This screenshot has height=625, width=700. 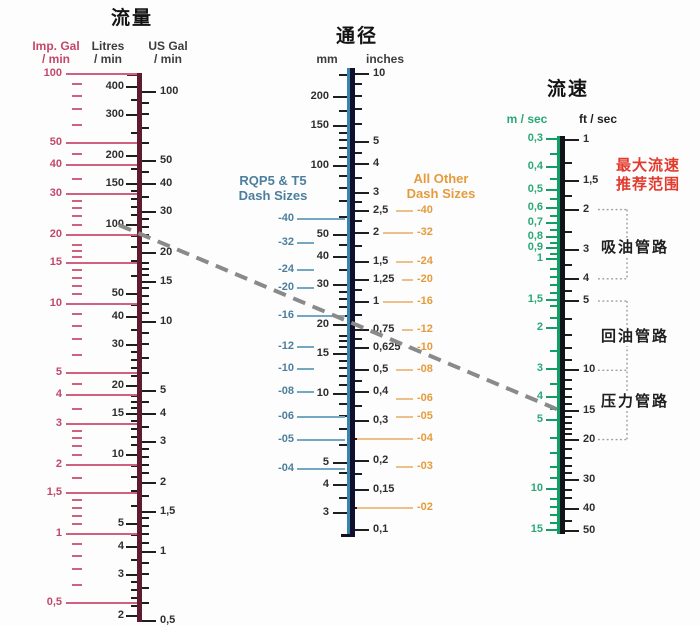 What do you see at coordinates (286, 438) in the screenshot?
I see `rqp5-dash-label: -05` at bounding box center [286, 438].